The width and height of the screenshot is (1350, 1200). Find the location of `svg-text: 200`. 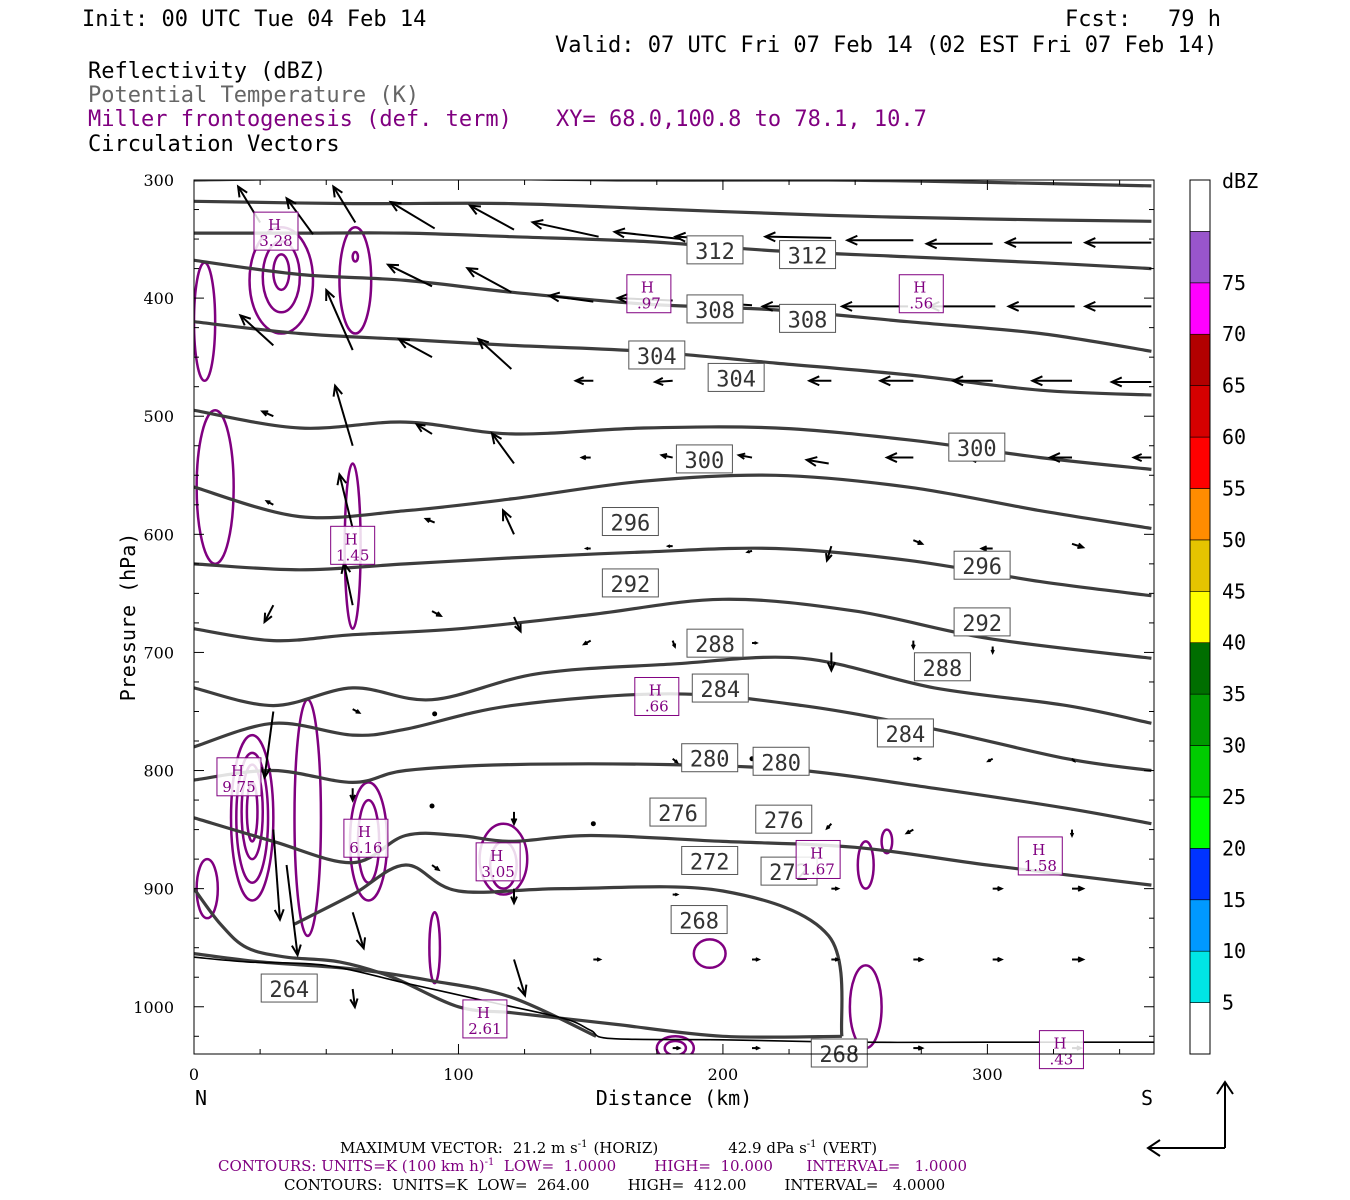

svg-text: 200 is located at coordinates (723, 1074).